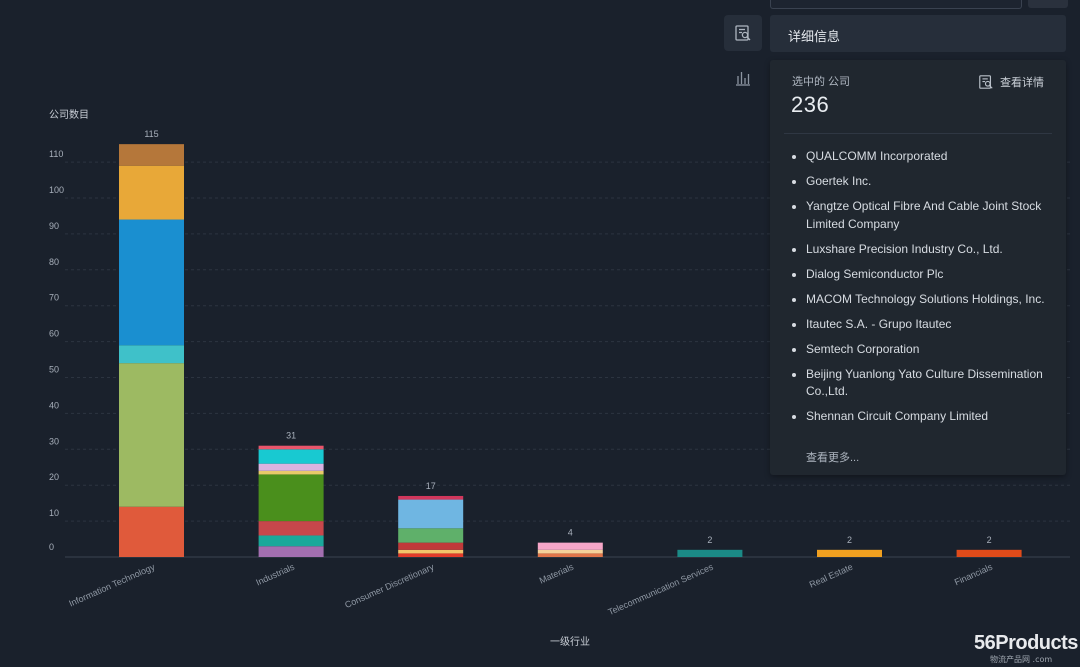 The height and width of the screenshot is (667, 1080). I want to click on list-item: Shennan Circuit Company Limited, so click(937, 417).